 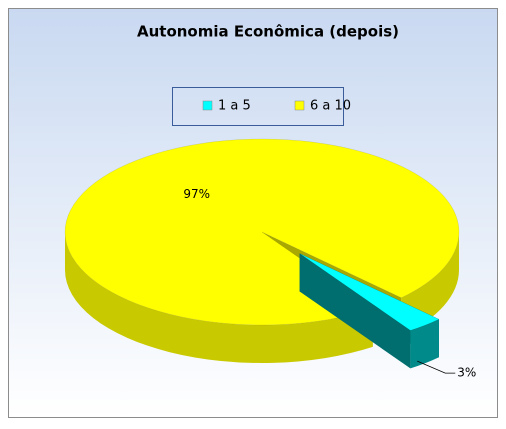 I want to click on slice-side, so click(x=424, y=344).